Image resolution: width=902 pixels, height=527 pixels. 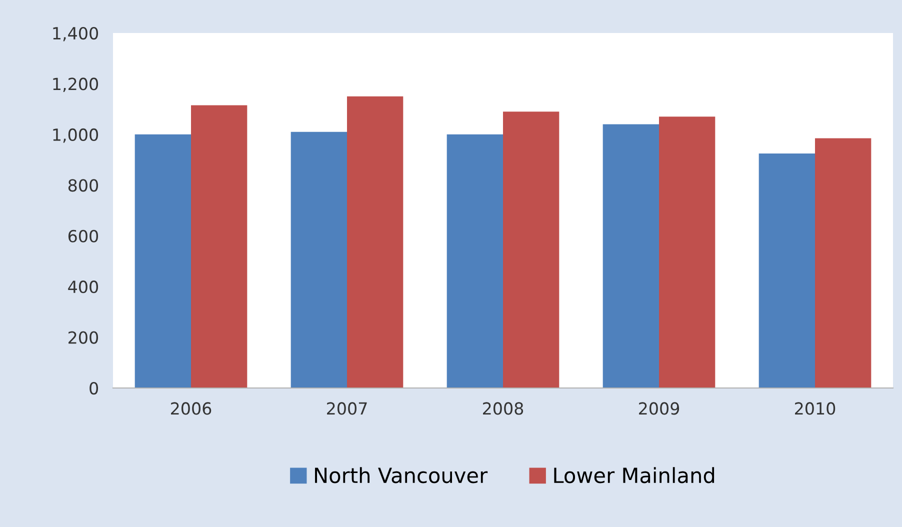 I want to click on y-tick-label: 400, so click(x=83, y=287).